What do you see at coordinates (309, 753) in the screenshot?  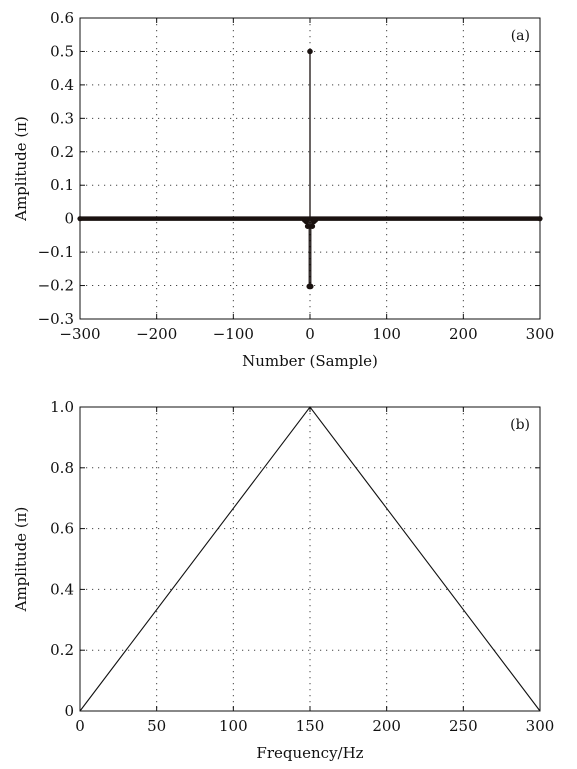 I see `x-axis-label: Frequency/Hz` at bounding box center [309, 753].